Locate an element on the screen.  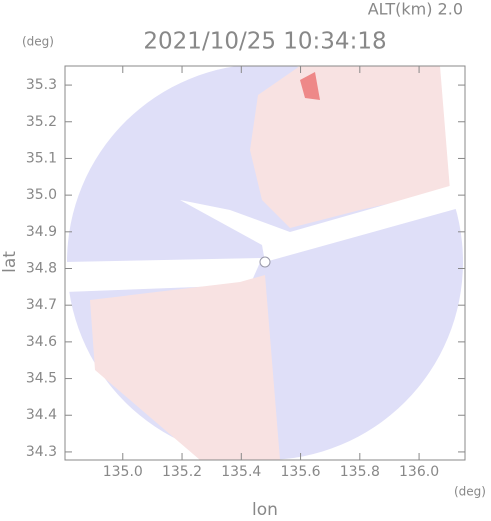
strong-positive is located at coordinates (310, 86).